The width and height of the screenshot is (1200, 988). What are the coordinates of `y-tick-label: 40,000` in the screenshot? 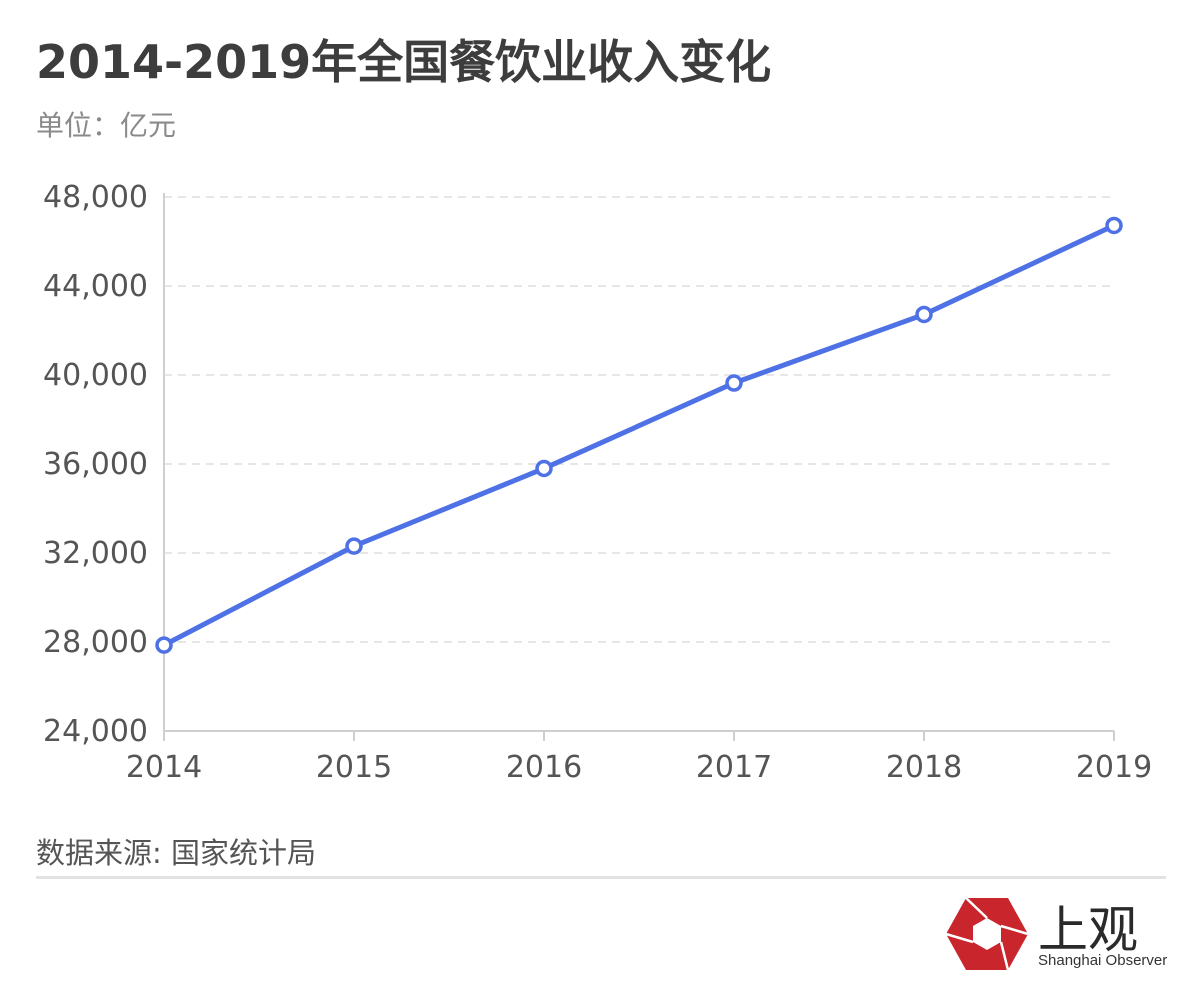 It's located at (95, 375).